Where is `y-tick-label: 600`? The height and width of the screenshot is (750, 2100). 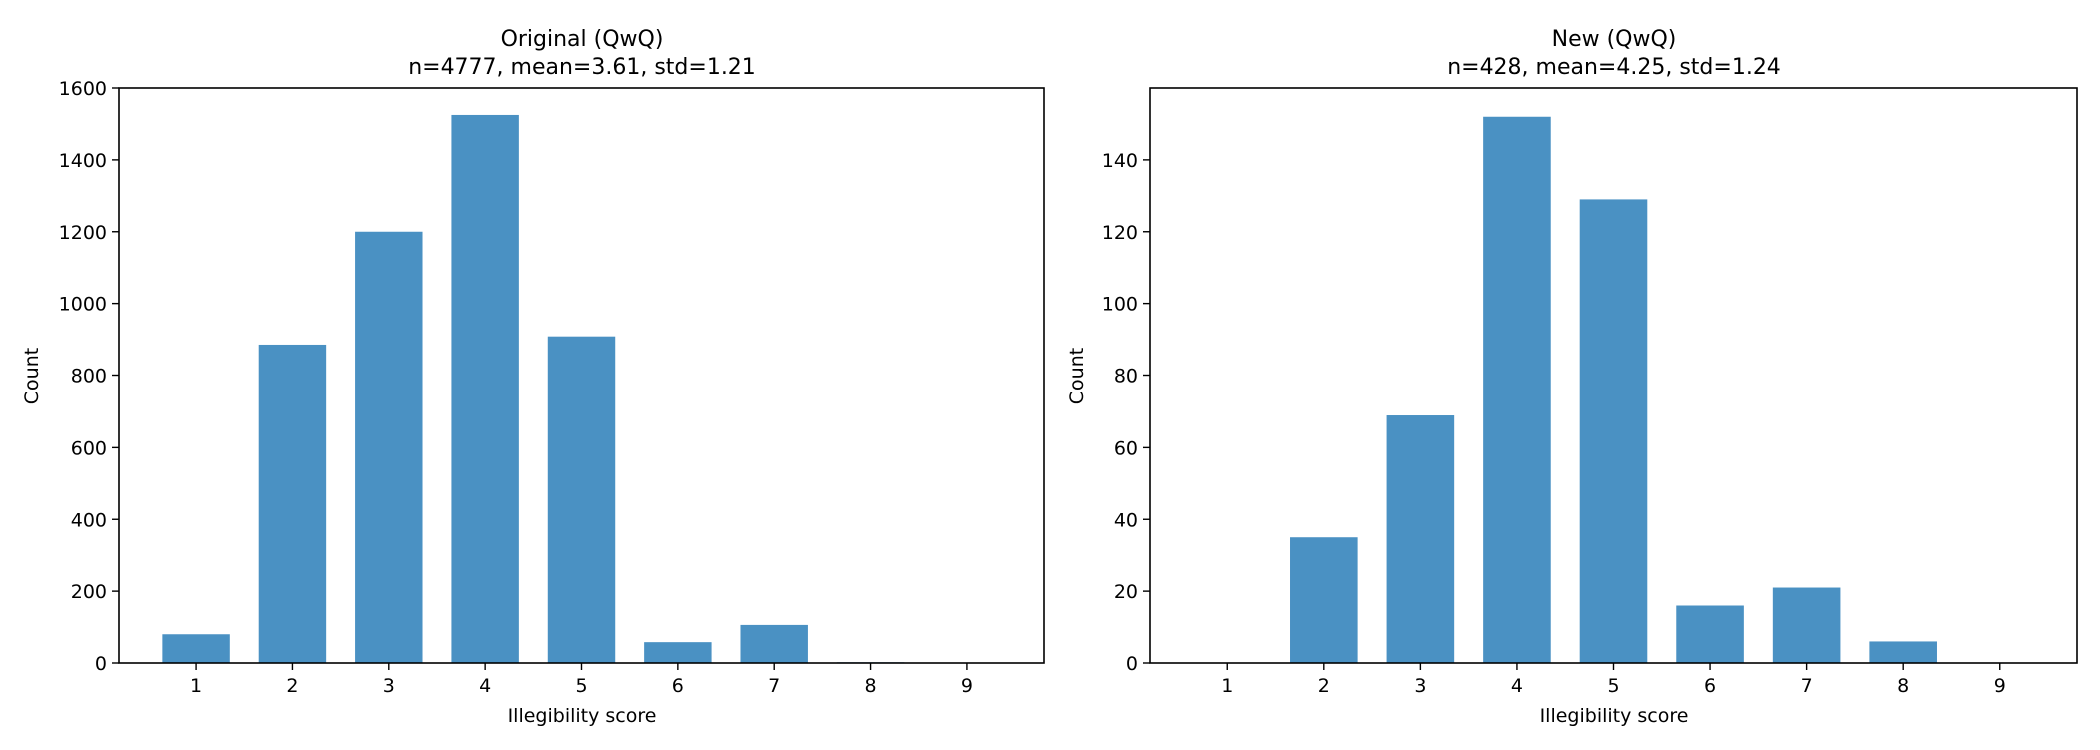
y-tick-label: 600 is located at coordinates (89, 448).